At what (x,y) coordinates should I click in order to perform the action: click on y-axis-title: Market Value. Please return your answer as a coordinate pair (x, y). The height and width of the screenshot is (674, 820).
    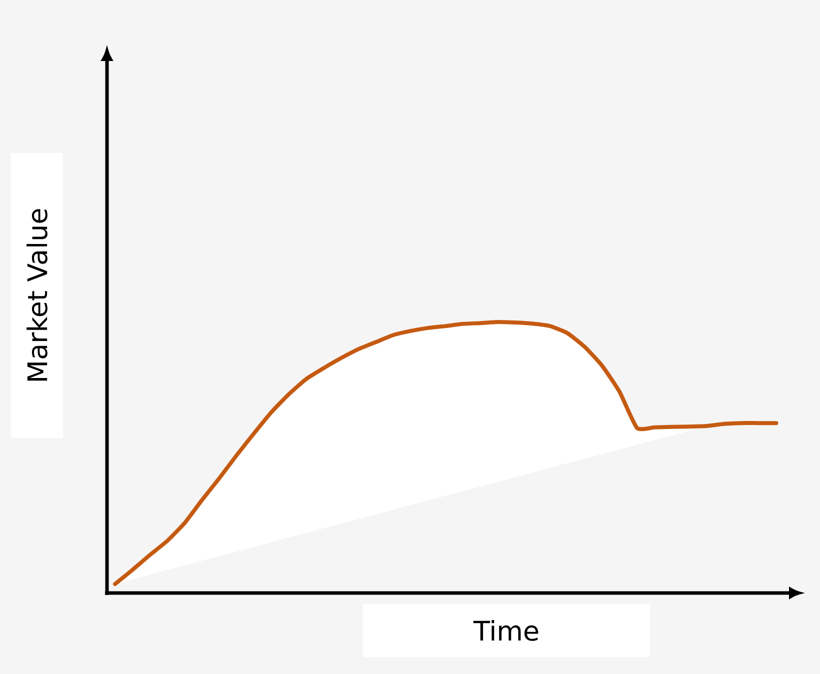
    Looking at the image, I should click on (37, 295).